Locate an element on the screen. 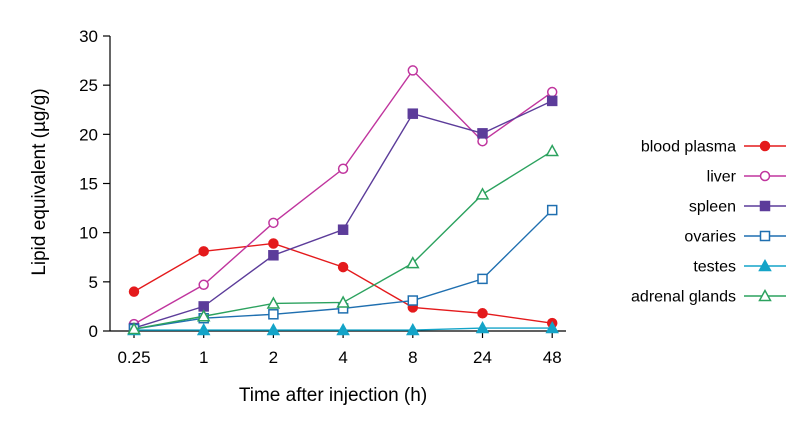  y-axis-title: Lipid equivalent (µg/g) is located at coordinates (39, 181).